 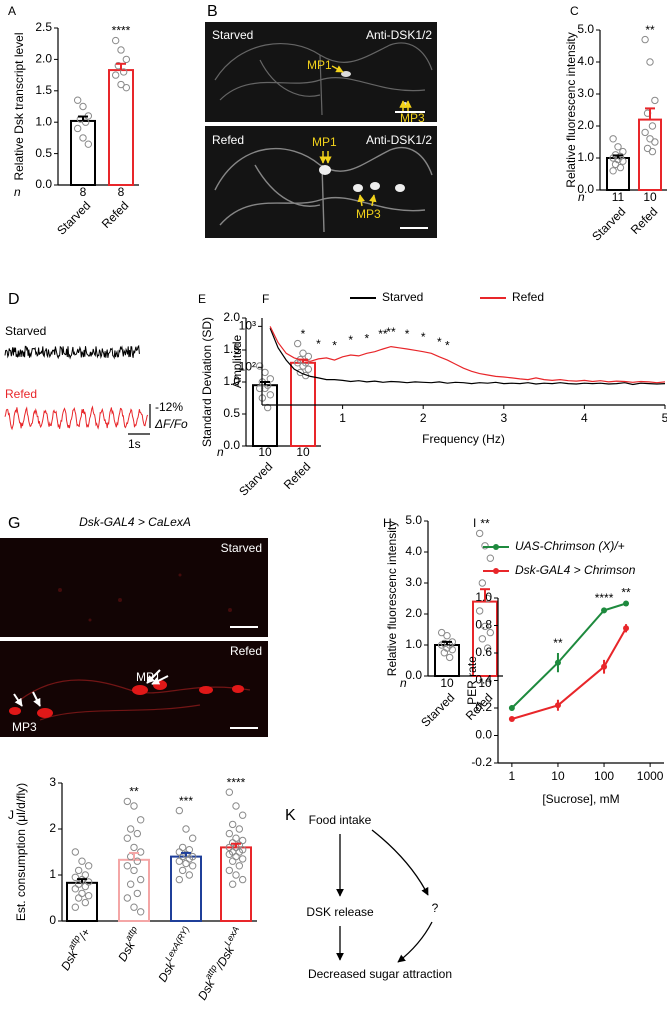 I want to click on x-tick-label: Starved, so click(x=255, y=478).